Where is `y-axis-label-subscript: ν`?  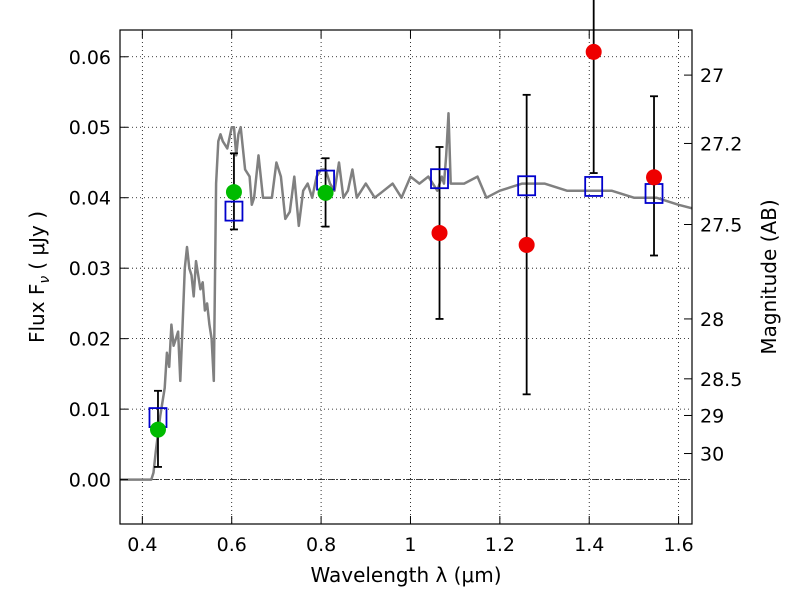
y-axis-label-subscript: ν is located at coordinates (45, 280).